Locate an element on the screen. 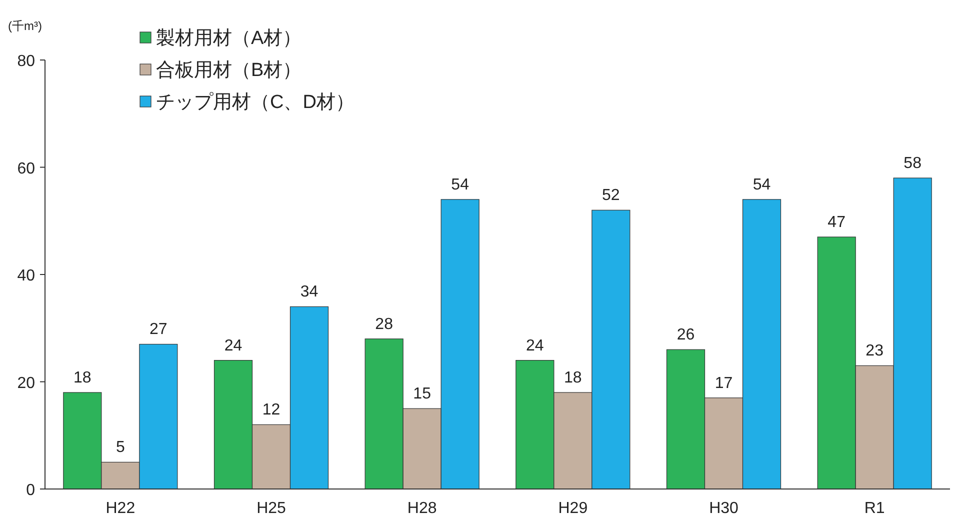  data-label: 23 is located at coordinates (875, 351).